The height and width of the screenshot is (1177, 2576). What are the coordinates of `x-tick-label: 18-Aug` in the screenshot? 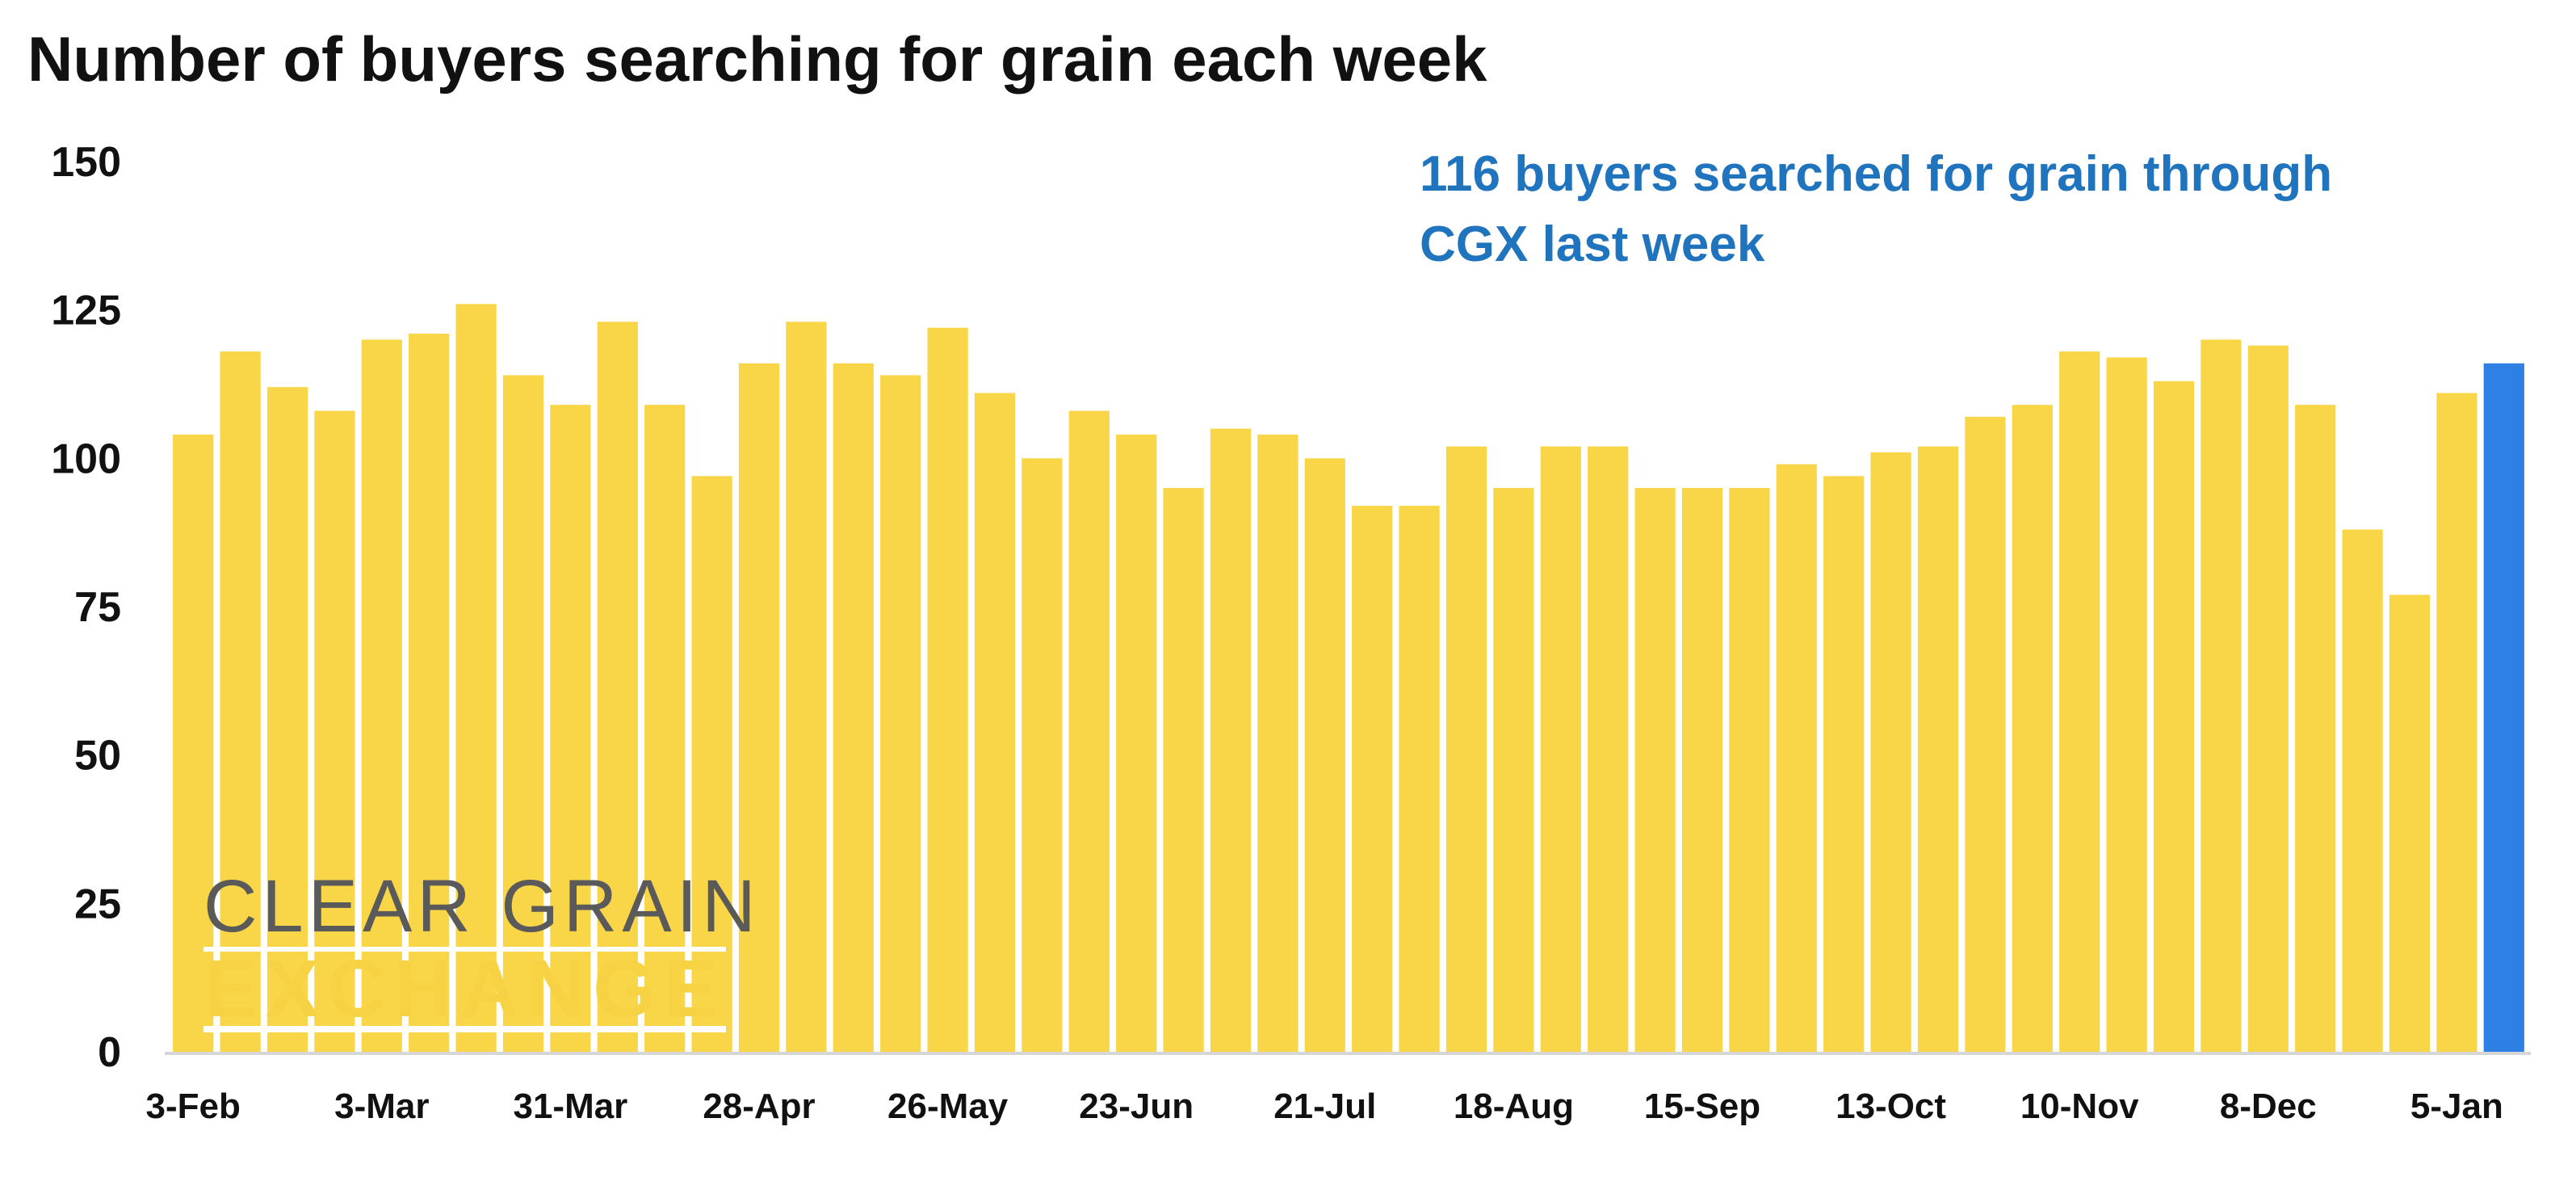 It's located at (1514, 1106).